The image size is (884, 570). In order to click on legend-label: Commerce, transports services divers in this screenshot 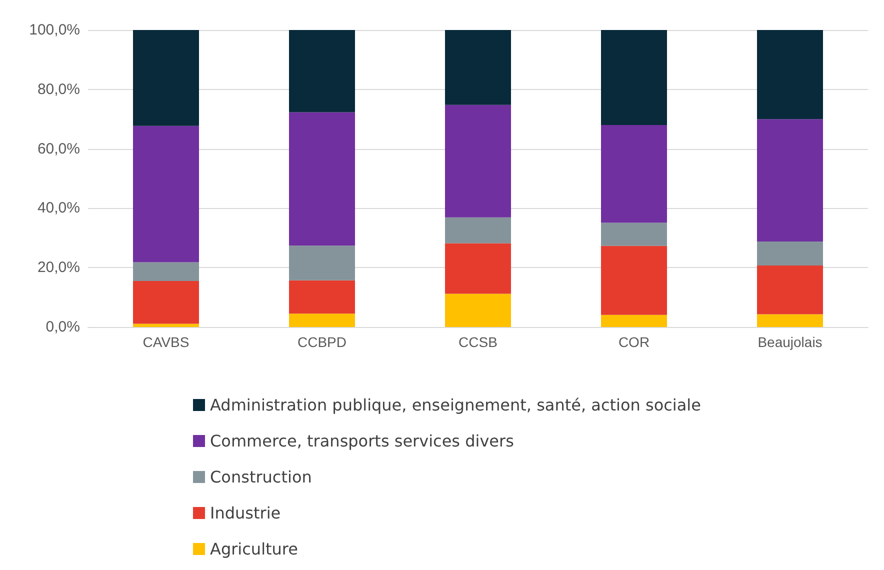, I will do `click(362, 441)`.